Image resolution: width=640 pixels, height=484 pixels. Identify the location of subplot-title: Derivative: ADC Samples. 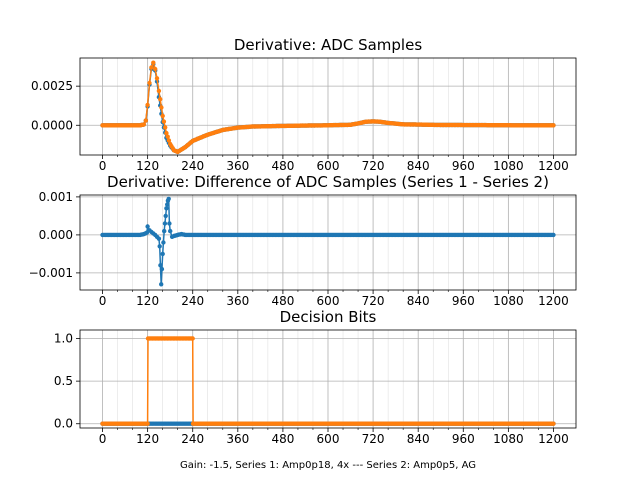
(328, 45).